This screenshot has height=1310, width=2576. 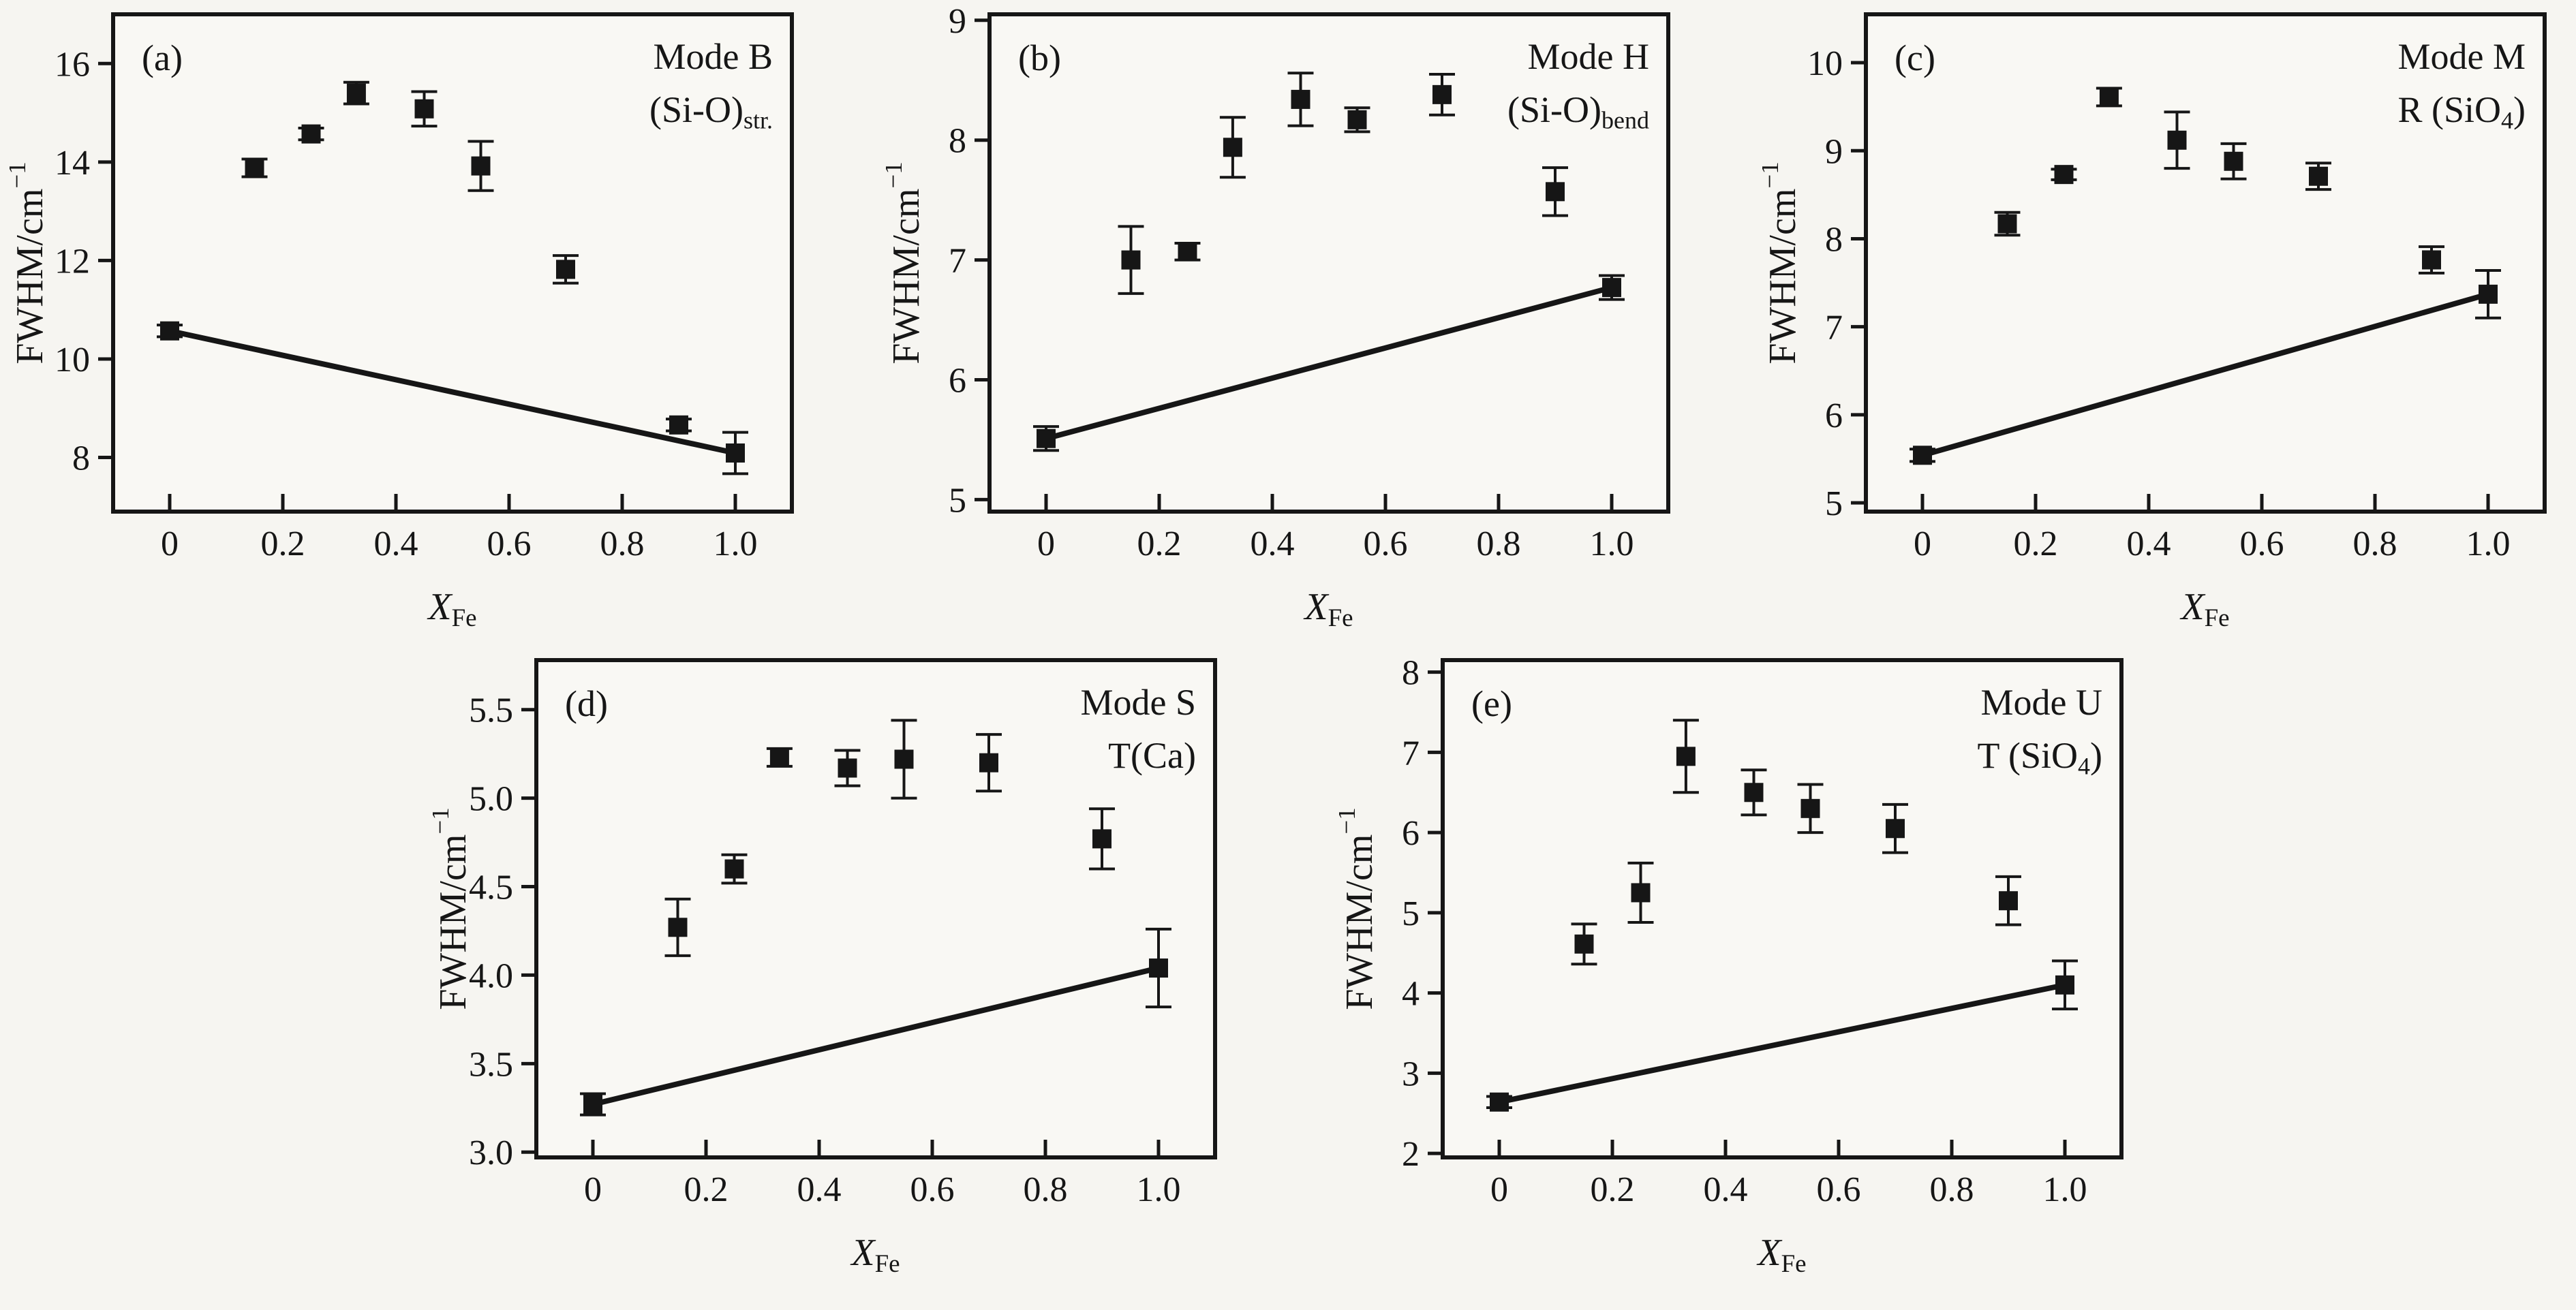 I want to click on y-tick-label: 10, so click(x=72, y=360).